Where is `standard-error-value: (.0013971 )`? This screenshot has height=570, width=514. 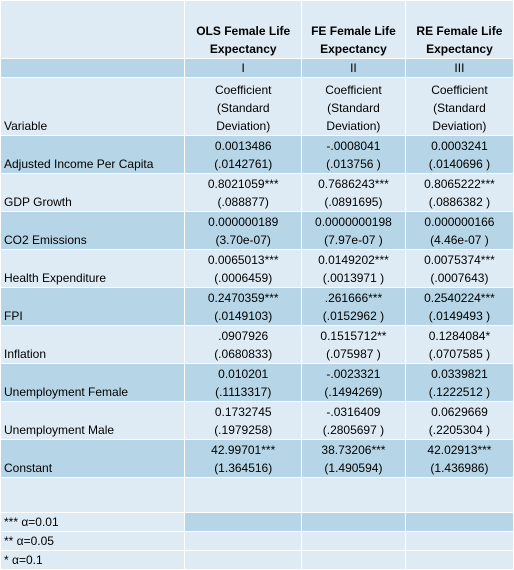 standard-error-value: (.0013971 ) is located at coordinates (353, 278).